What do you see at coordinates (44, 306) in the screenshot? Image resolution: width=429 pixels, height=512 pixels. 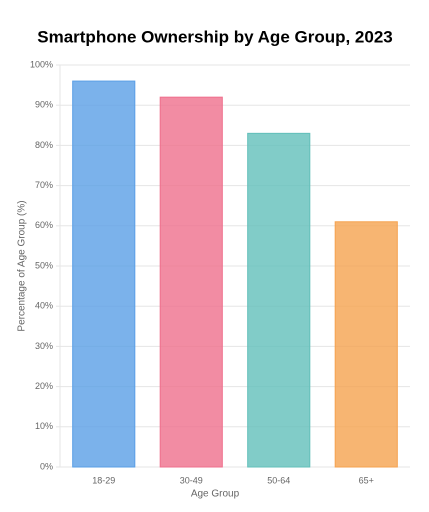 I see `y-tick-label: 40%` at bounding box center [44, 306].